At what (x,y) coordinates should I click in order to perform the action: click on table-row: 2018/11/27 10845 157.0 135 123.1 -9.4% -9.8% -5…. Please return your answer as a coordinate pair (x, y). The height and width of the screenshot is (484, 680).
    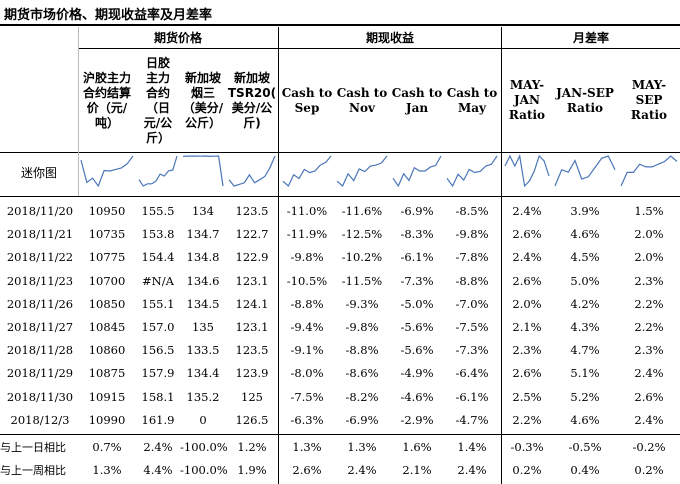
    Looking at the image, I should click on (340, 327).